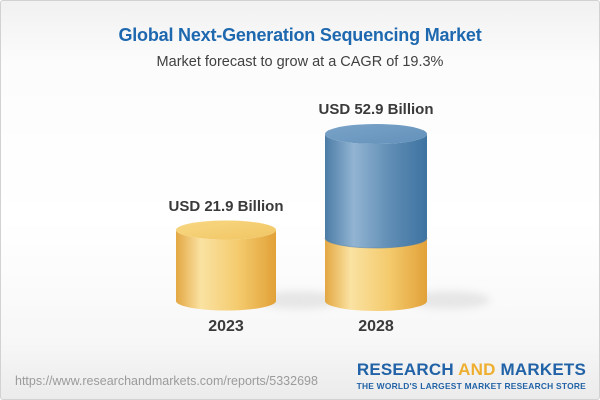 This screenshot has height=400, width=600. I want to click on value-label-2023: USD 21.9 Billion, so click(226, 206).